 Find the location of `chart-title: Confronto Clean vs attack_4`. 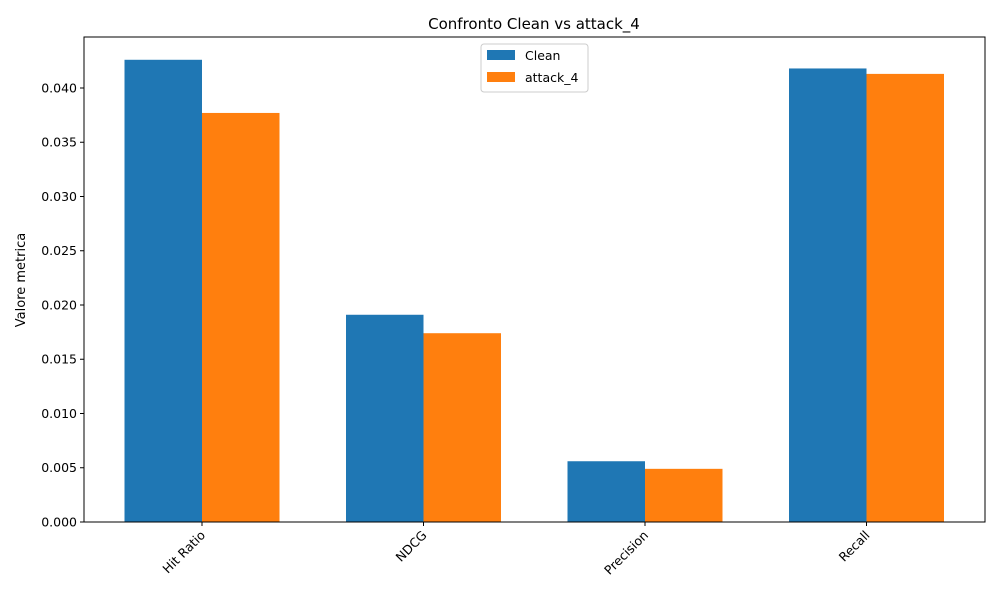

chart-title: Confronto Clean vs attack_4 is located at coordinates (534, 24).